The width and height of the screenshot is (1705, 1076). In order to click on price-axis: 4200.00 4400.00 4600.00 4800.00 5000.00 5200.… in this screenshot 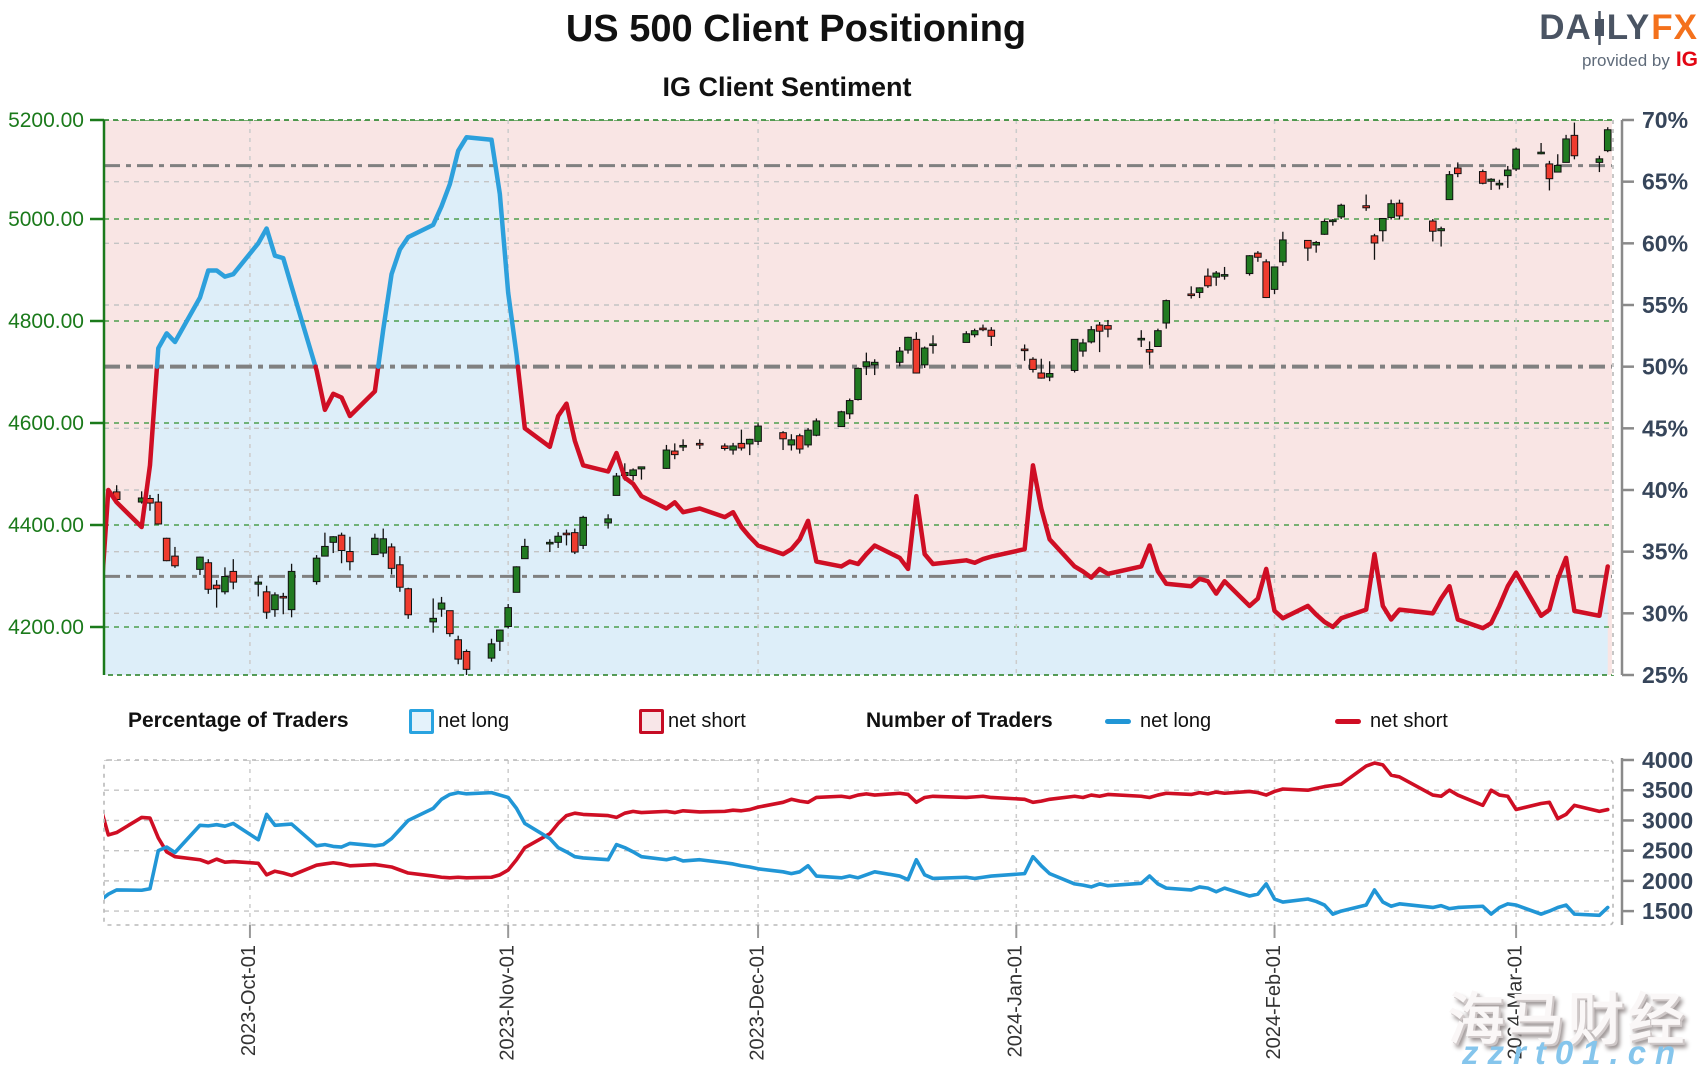, I will do `click(57, 392)`.